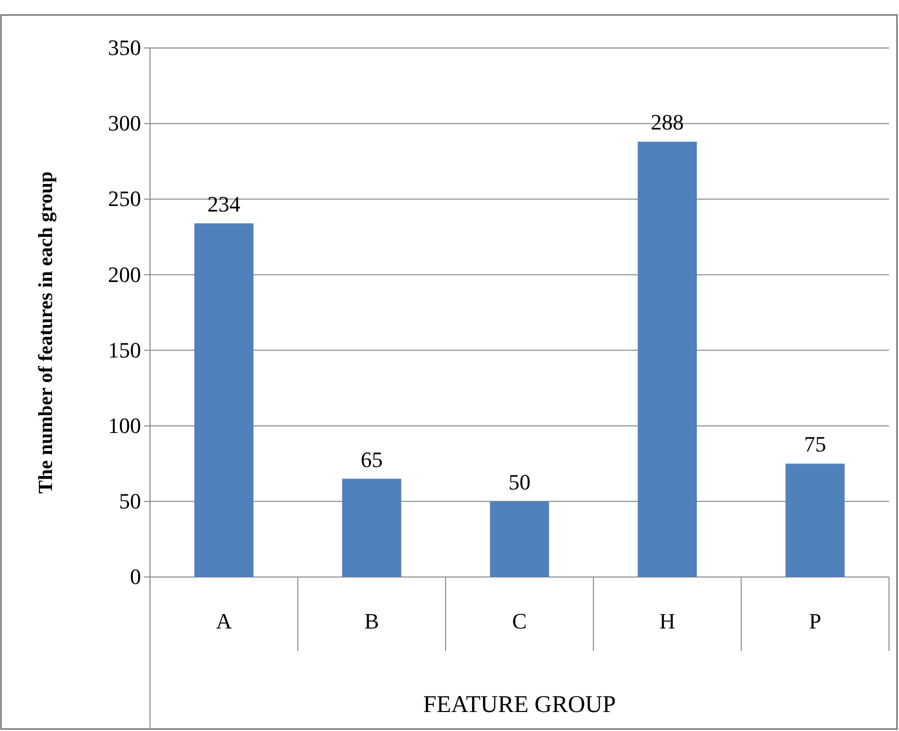 This screenshot has width=899, height=731. Describe the element at coordinates (519, 621) in the screenshot. I see `x-tick-label: C` at that location.